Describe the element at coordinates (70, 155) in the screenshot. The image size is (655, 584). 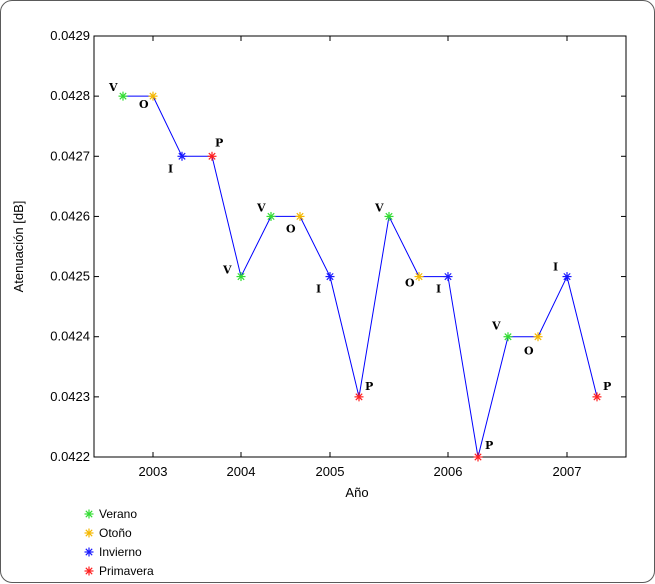
I see `y-tick-label: 0.0427` at that location.